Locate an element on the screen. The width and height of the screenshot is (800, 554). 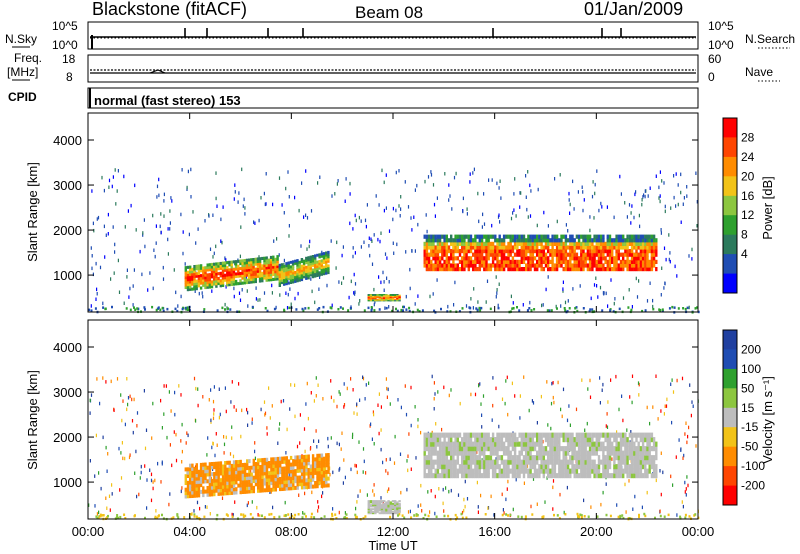
colorbar-segment is located at coordinates (730, 495).